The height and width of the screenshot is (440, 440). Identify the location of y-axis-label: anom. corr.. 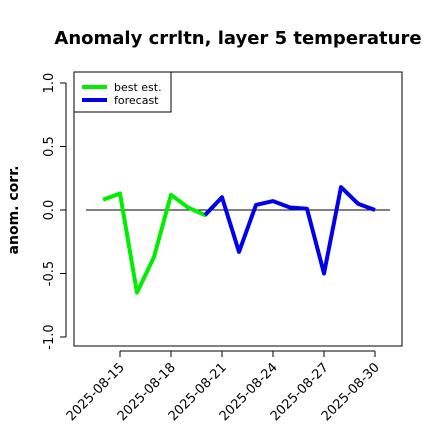
(14, 210).